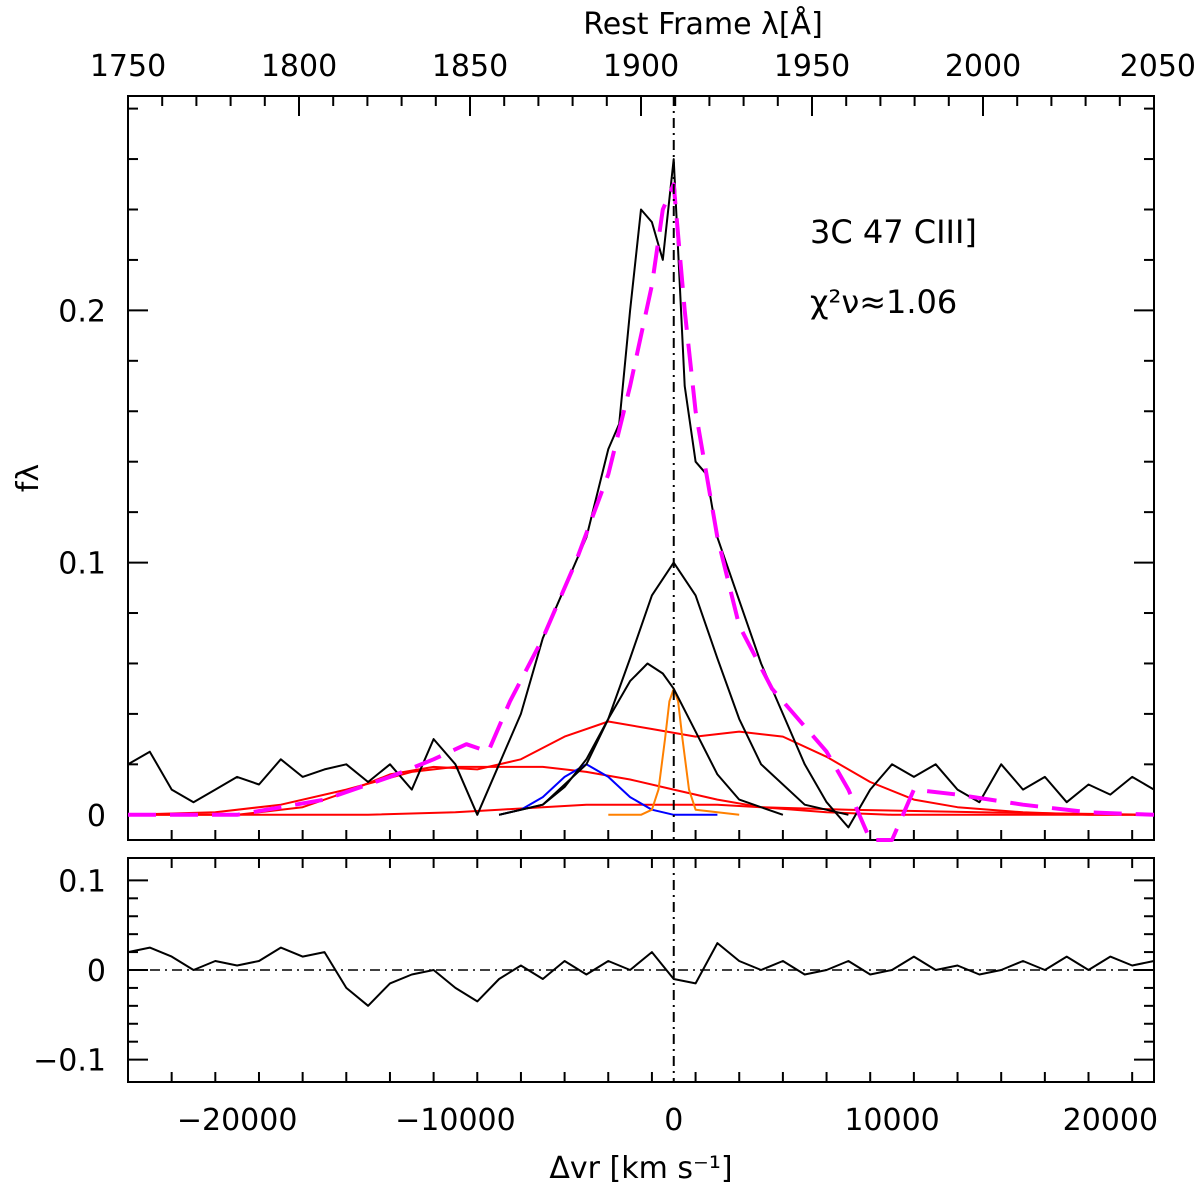 The image size is (1200, 1196). I want to click on top-axis-title: Rest Frame λ[Å], so click(703, 24).